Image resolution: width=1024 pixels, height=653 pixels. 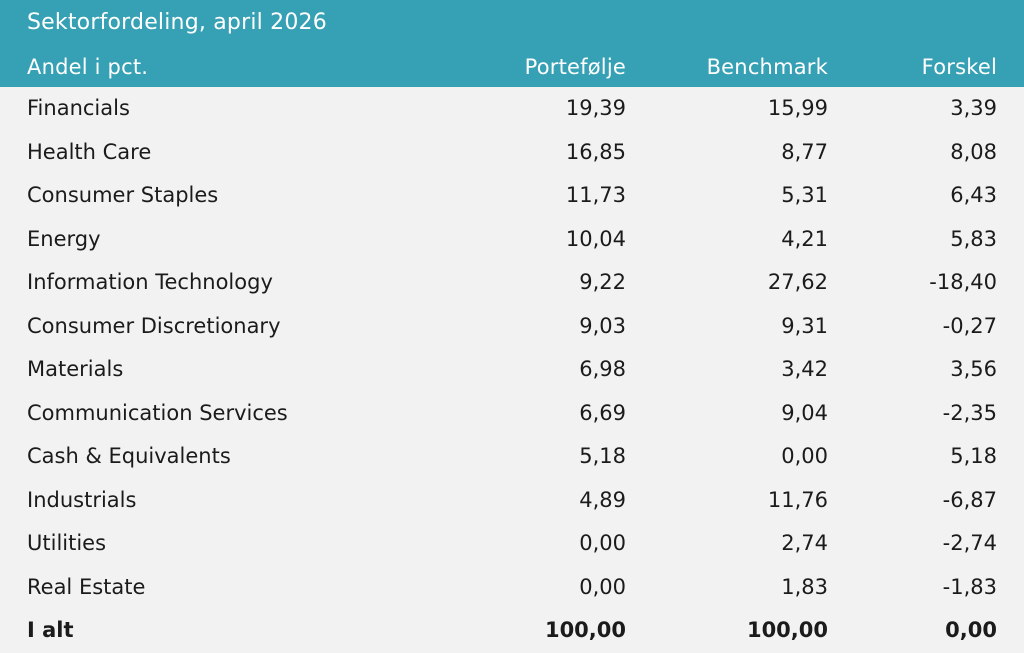 What do you see at coordinates (973, 238) in the screenshot?
I see `difference-value: 5,83` at bounding box center [973, 238].